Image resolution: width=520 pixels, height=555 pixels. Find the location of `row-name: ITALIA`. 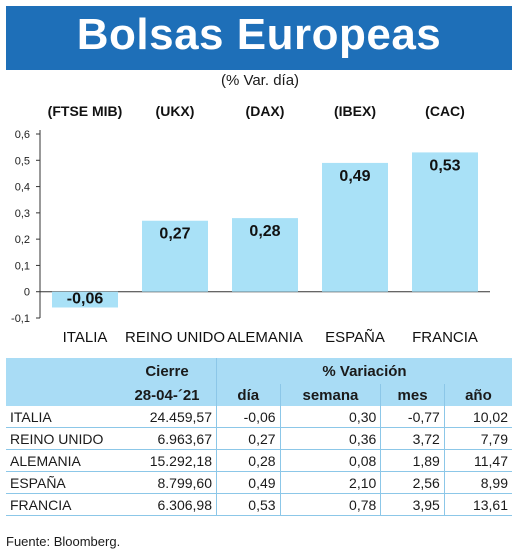

row-name: ITALIA is located at coordinates (62, 417).